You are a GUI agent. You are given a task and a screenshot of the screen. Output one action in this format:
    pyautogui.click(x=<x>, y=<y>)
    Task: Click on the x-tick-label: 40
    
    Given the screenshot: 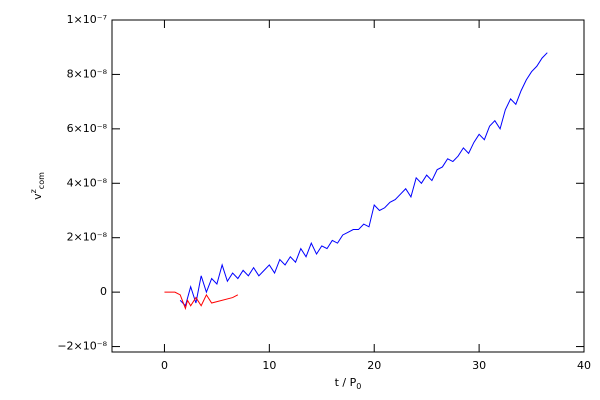 What is the action you would take?
    pyautogui.click(x=584, y=365)
    